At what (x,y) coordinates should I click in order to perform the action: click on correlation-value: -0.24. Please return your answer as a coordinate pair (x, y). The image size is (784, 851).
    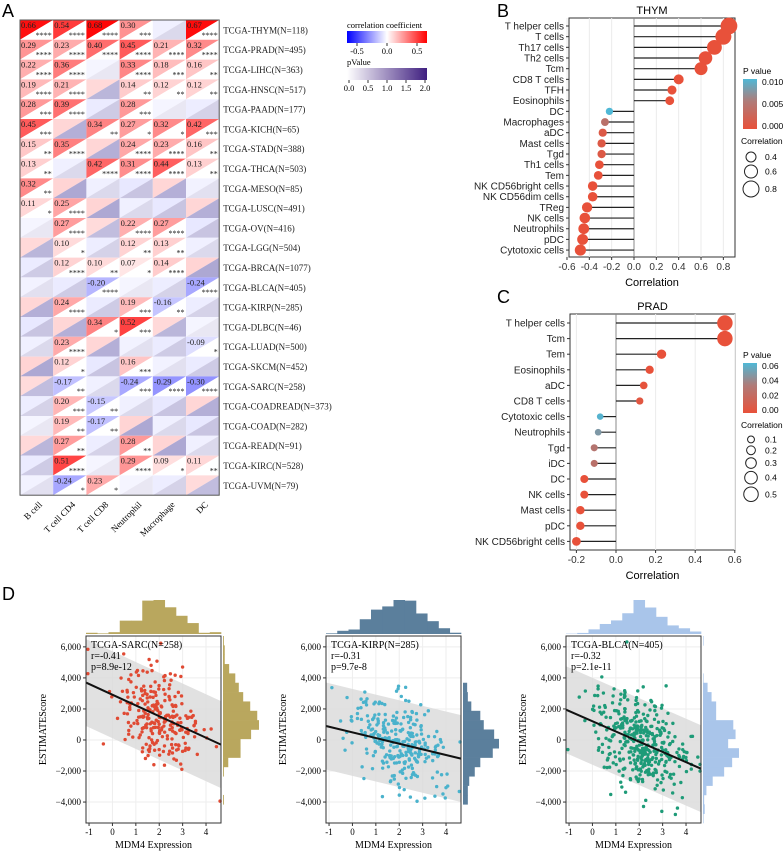
    Looking at the image, I should click on (196, 282).